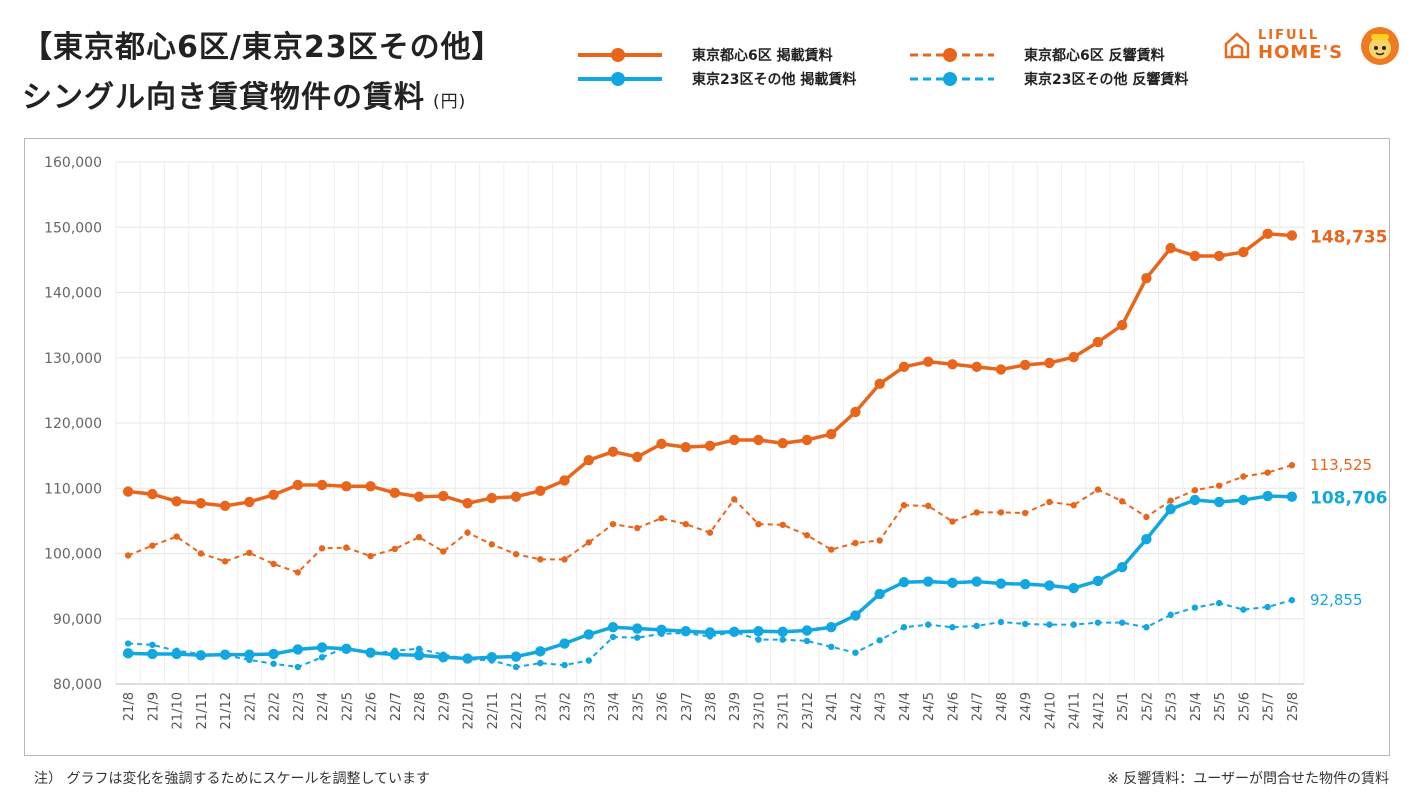 Image resolution: width=1411 pixels, height=794 pixels. I want to click on y-tick-label: 140,000, so click(73, 294).